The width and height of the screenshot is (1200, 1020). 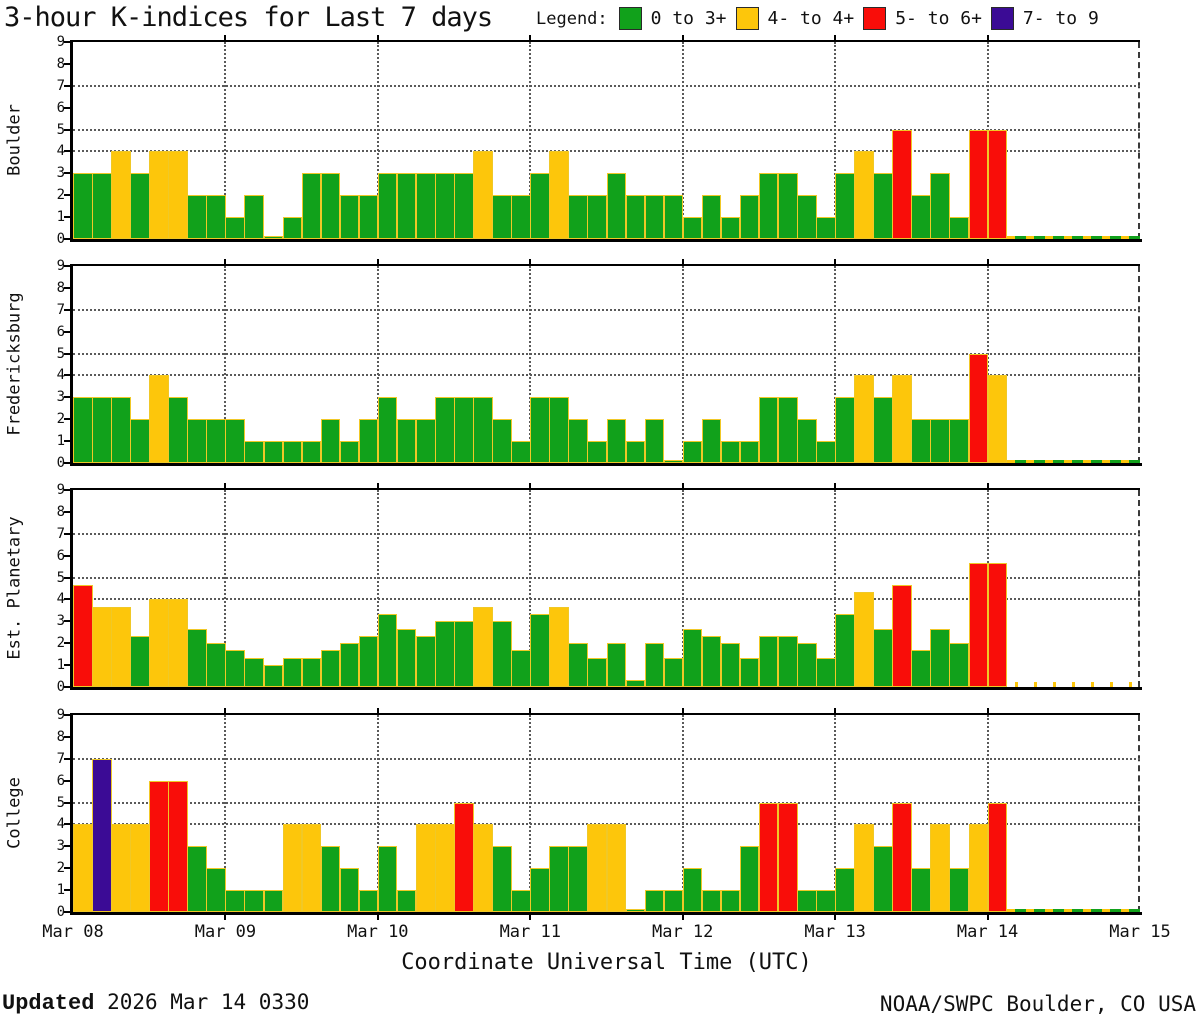 I want to click on x-tick-label: Mar 11, so click(x=530, y=932).